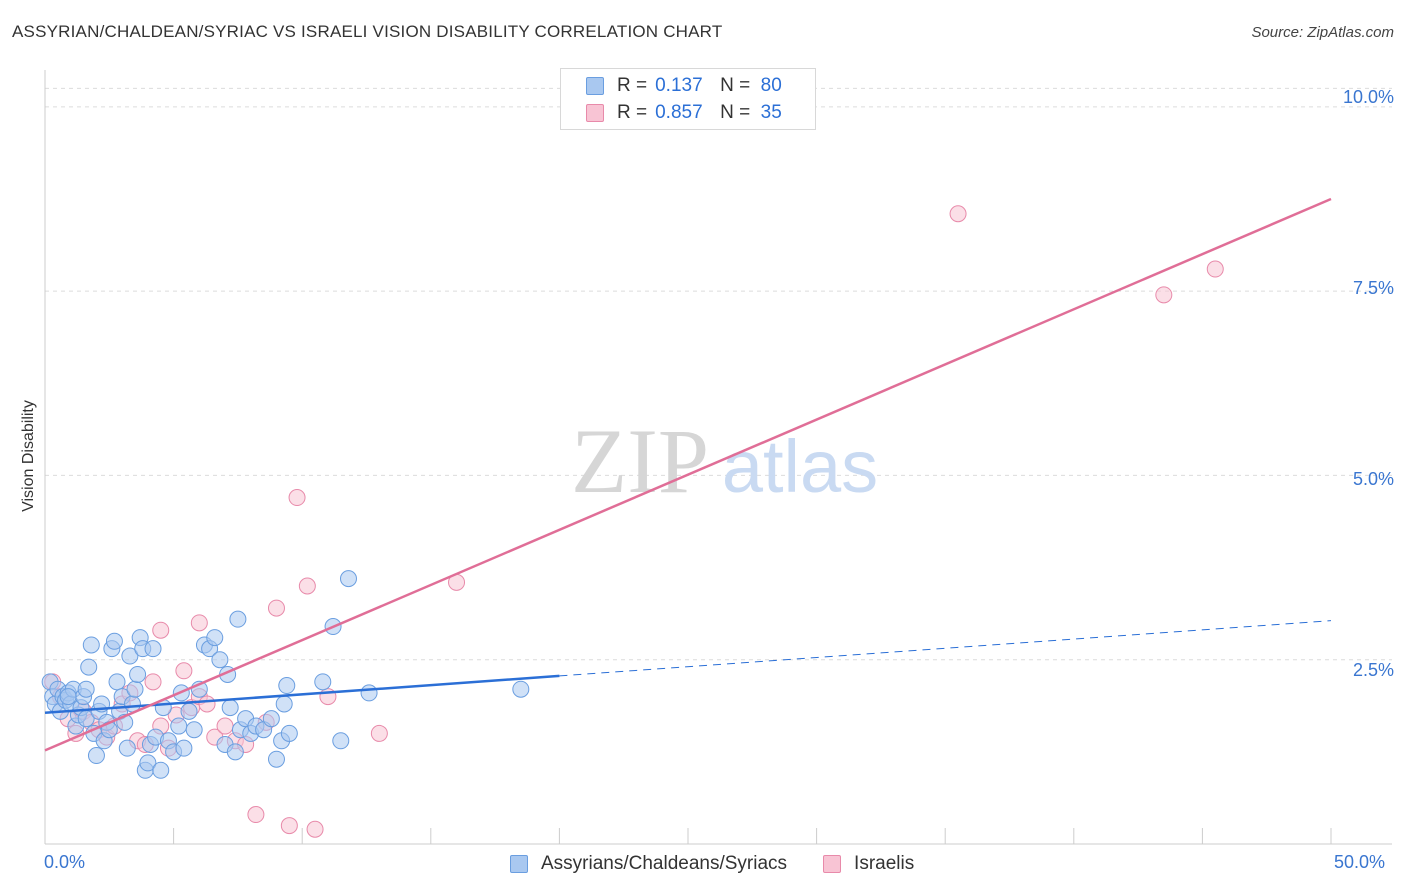  What do you see at coordinates (688, 99) in the screenshot?
I see `stats-legend: R = 0.137 N = 80 R = 0.857 N = 35` at bounding box center [688, 99].